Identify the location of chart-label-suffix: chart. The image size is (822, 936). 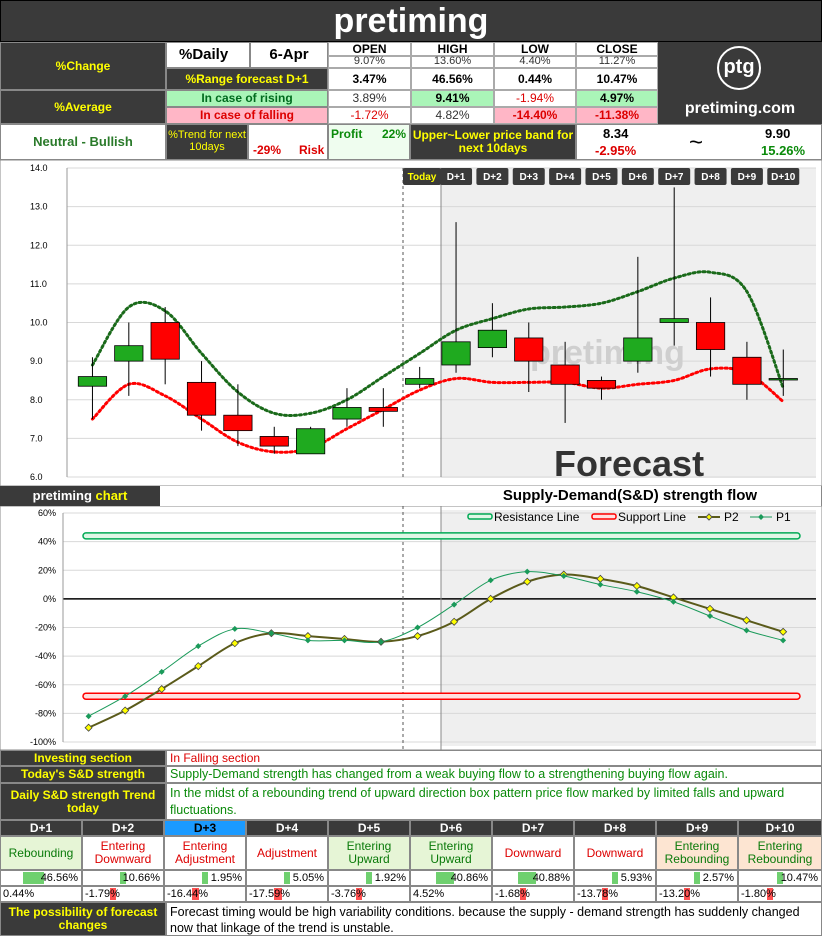
(111, 495).